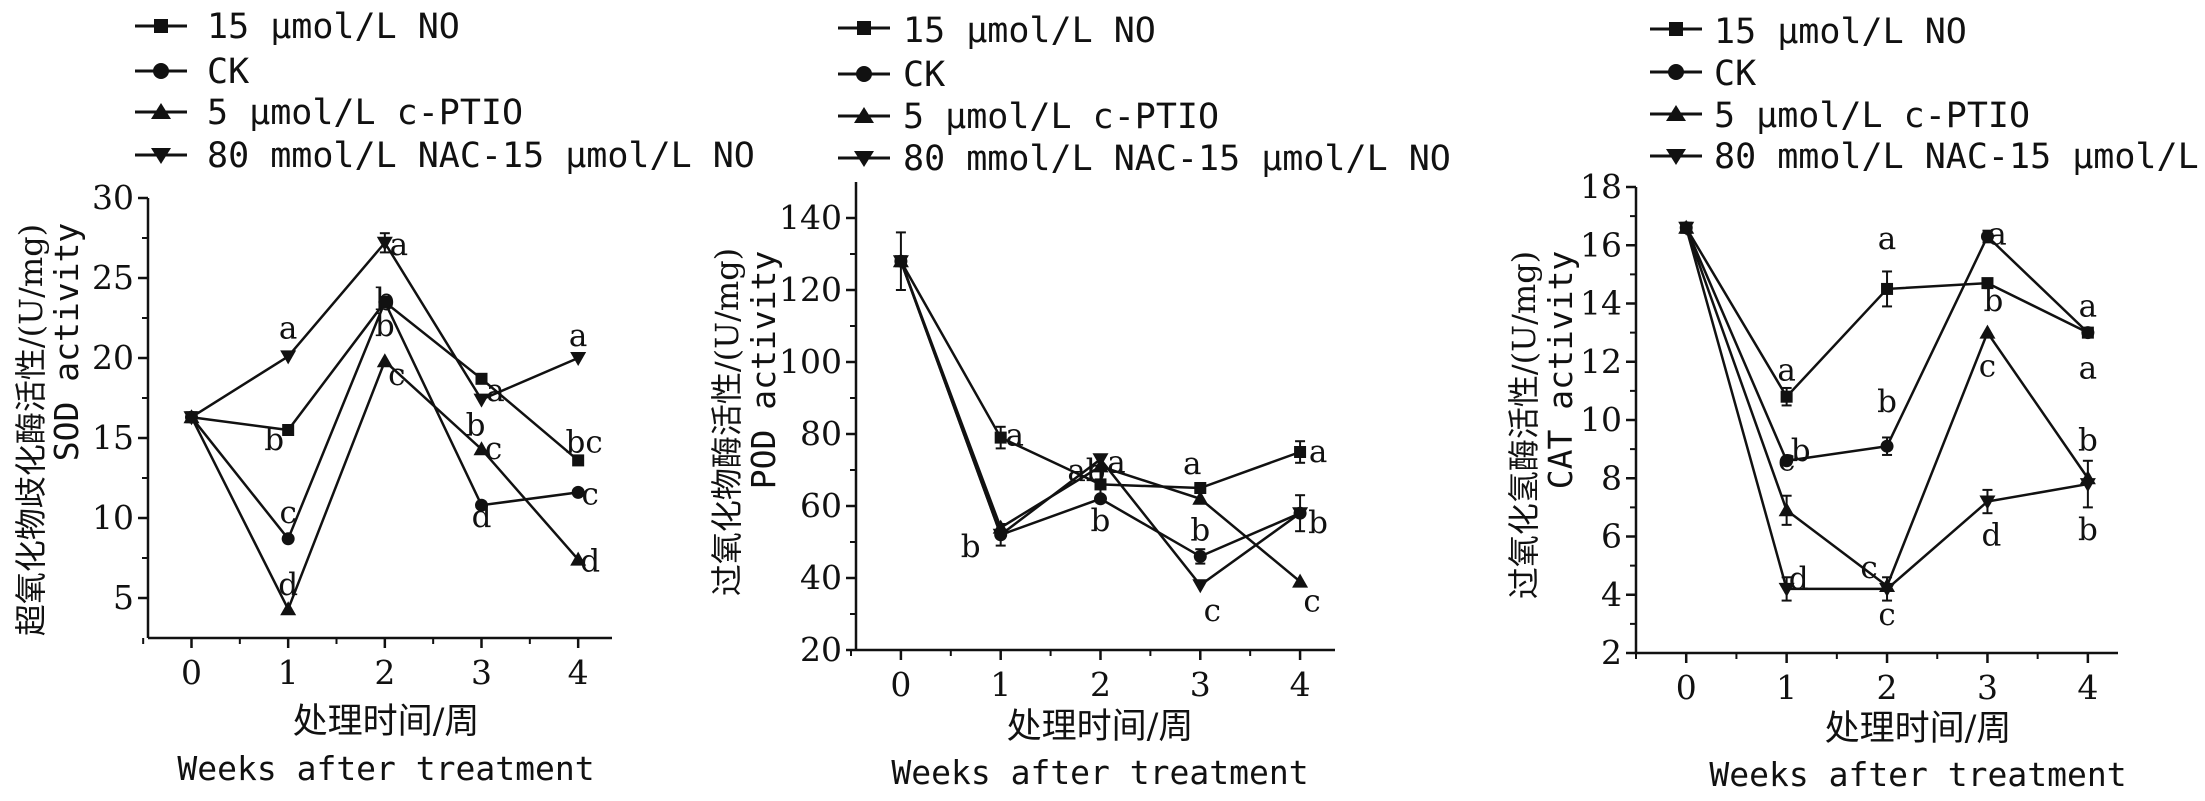  I want to click on y-tick-label: 15, so click(113, 437).